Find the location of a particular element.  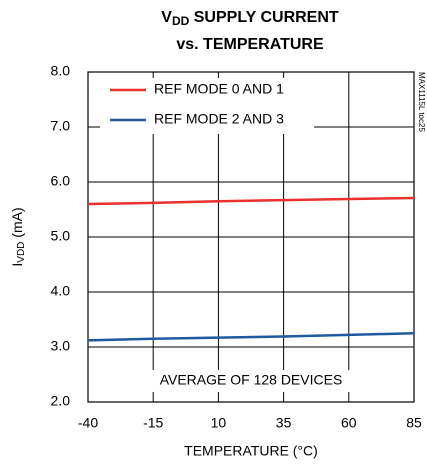

x-tick-label: 10 is located at coordinates (219, 423).